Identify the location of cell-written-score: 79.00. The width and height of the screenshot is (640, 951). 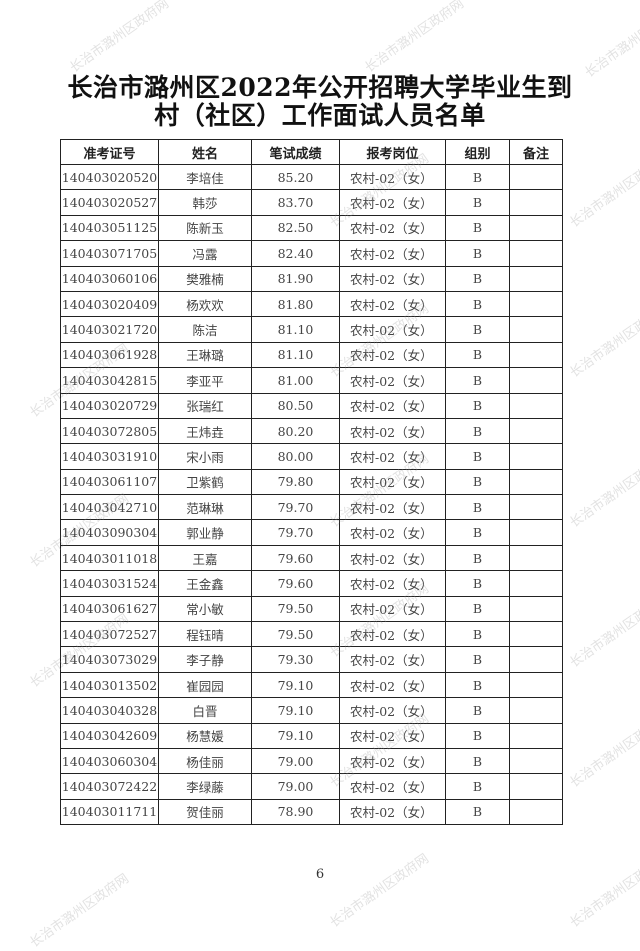
(295, 786).